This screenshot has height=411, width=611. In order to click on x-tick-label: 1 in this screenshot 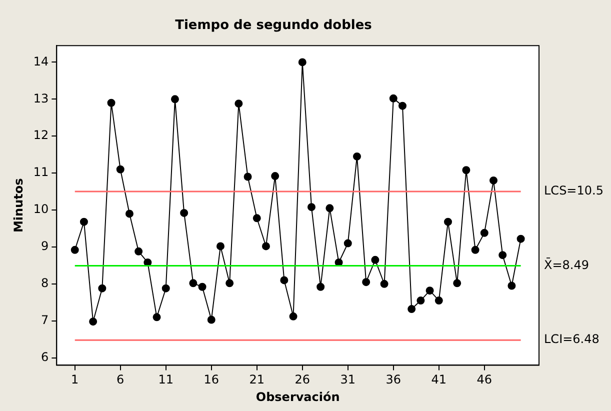, I will do `click(75, 379)`.